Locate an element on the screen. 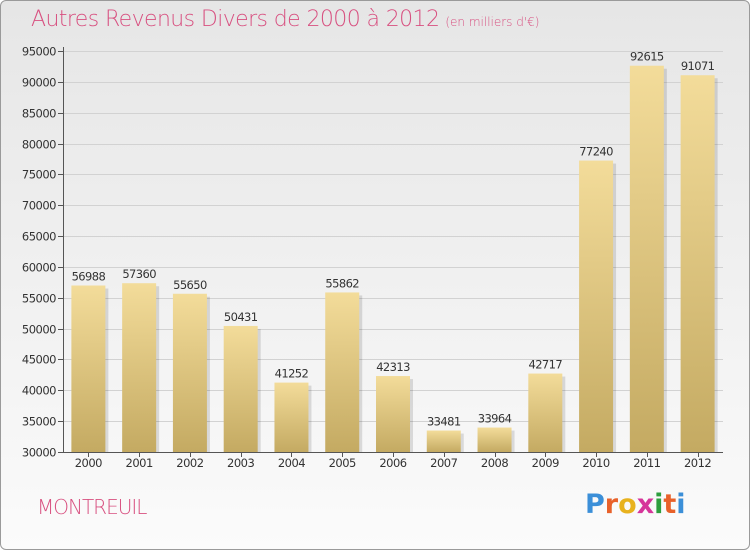 The width and height of the screenshot is (750, 550). proxiti-logo: Proxiti is located at coordinates (635, 504).